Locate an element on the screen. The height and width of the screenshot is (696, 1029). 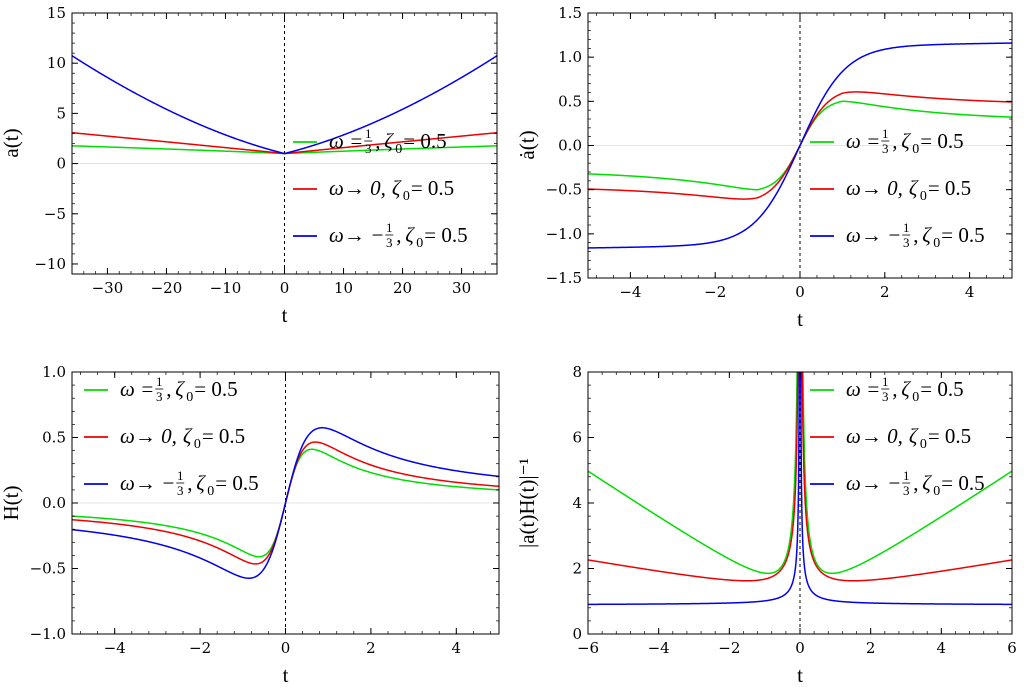
y-tick-label: −1.5 is located at coordinates (564, 278).